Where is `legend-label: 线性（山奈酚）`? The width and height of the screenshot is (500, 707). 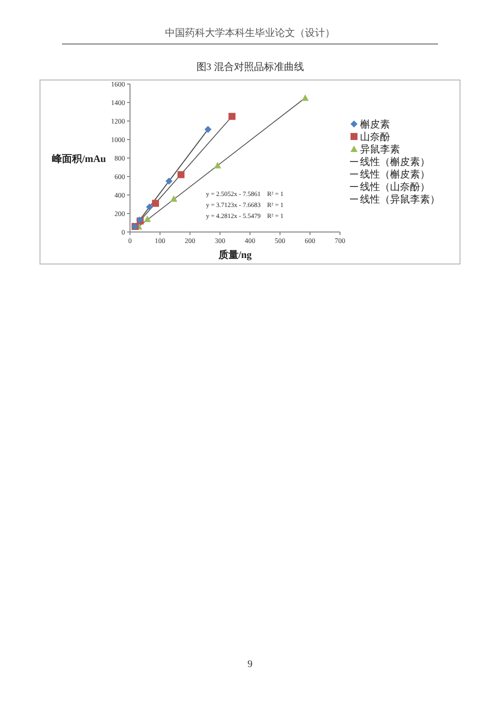 legend-label: 线性（山奈酚） is located at coordinates (395, 187).